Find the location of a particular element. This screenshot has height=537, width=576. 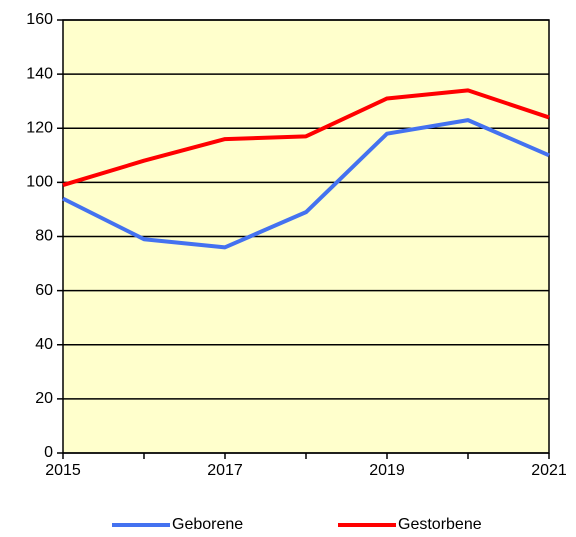

y-tick-label: 100 is located at coordinates (39, 182).